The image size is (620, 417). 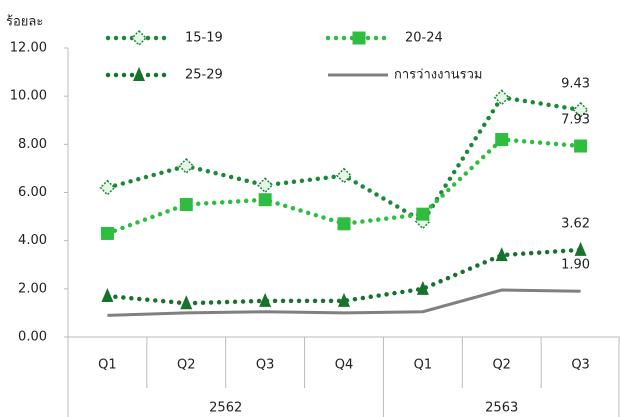 What do you see at coordinates (204, 75) in the screenshot?
I see `legend-label: 25-29` at bounding box center [204, 75].